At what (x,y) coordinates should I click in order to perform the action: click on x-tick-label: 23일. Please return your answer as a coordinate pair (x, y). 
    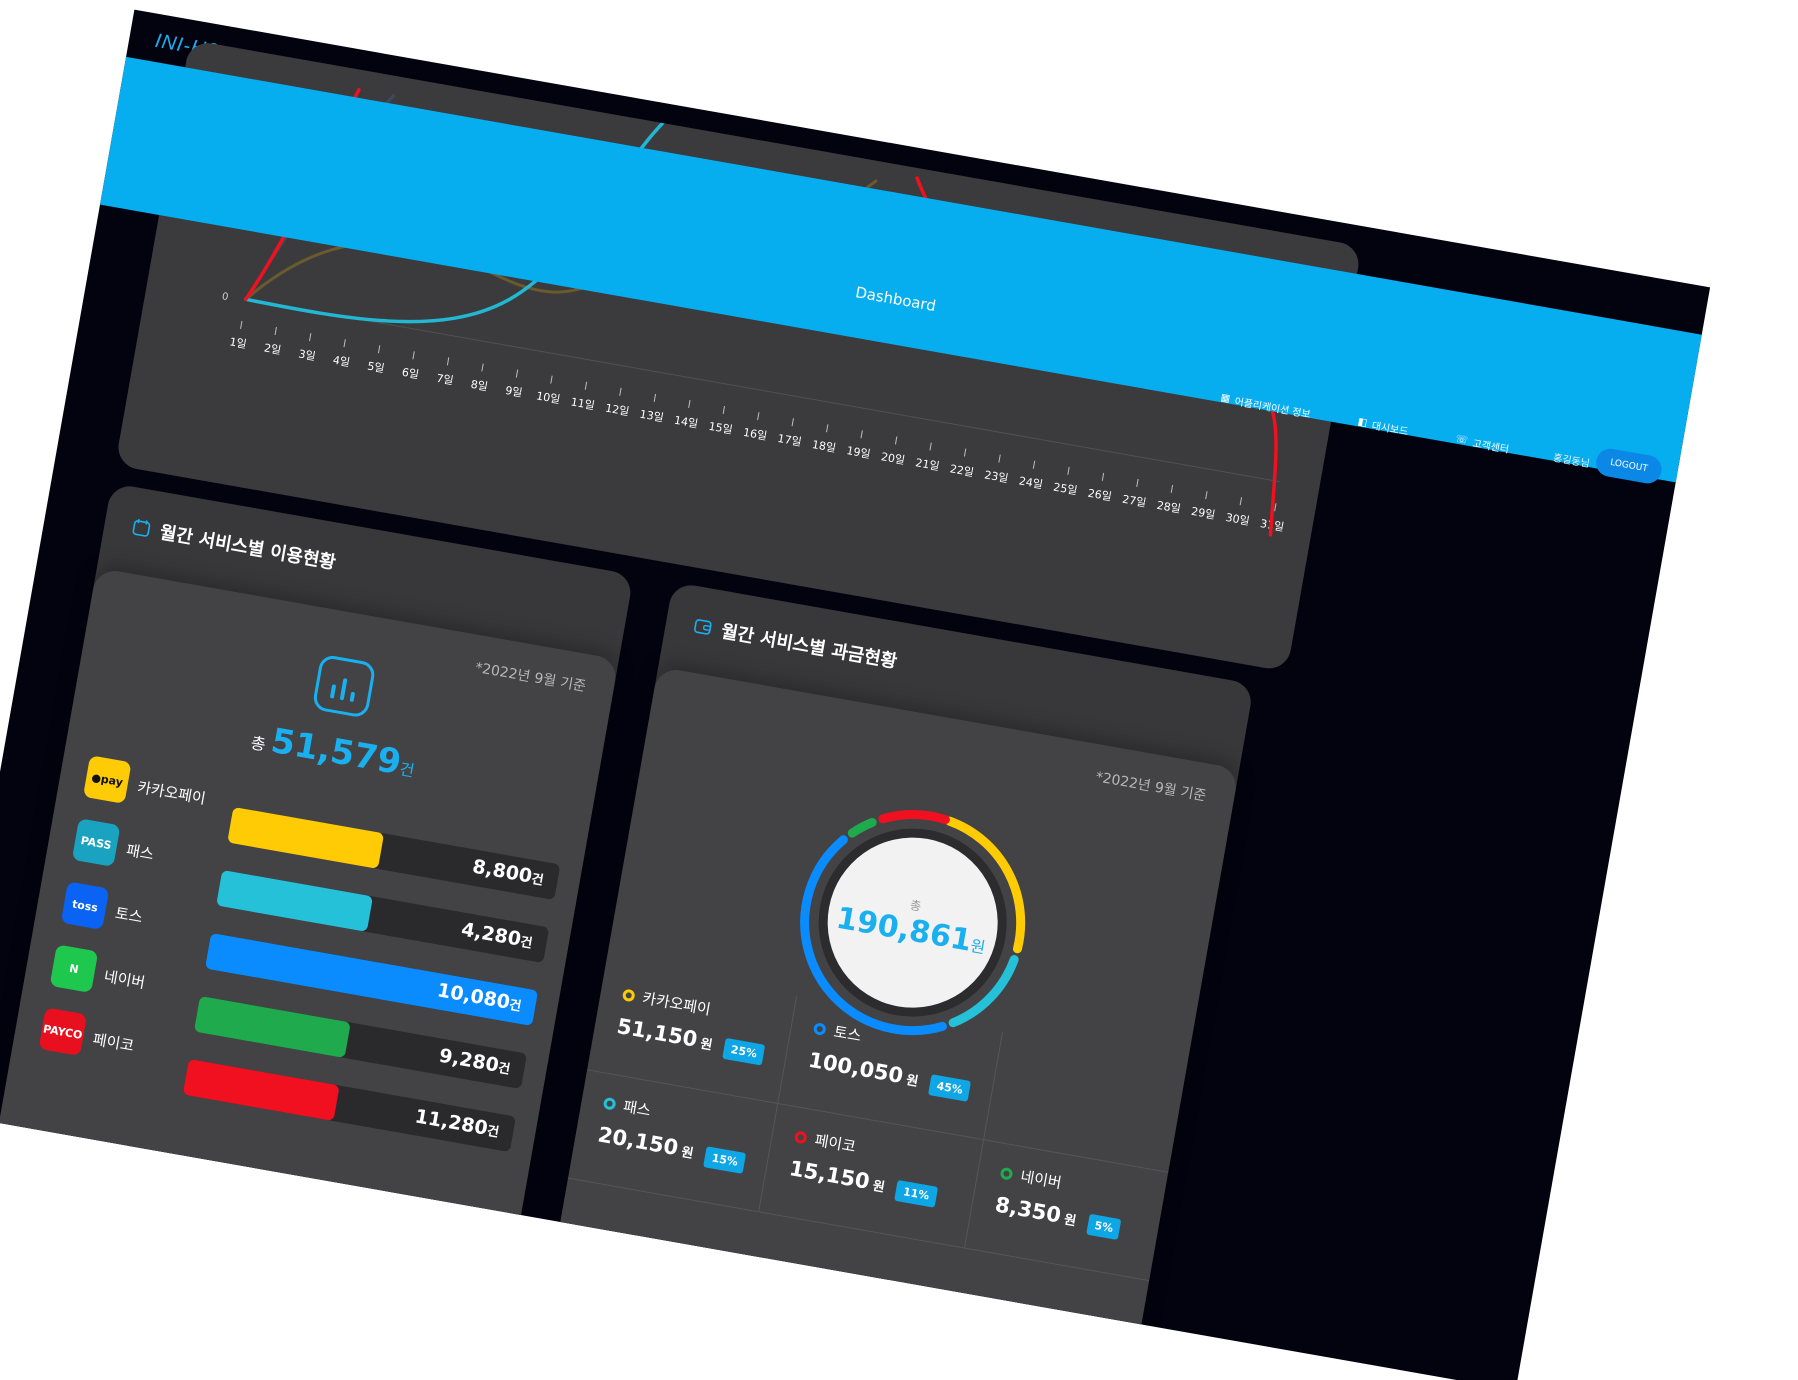
    Looking at the image, I should click on (996, 476).